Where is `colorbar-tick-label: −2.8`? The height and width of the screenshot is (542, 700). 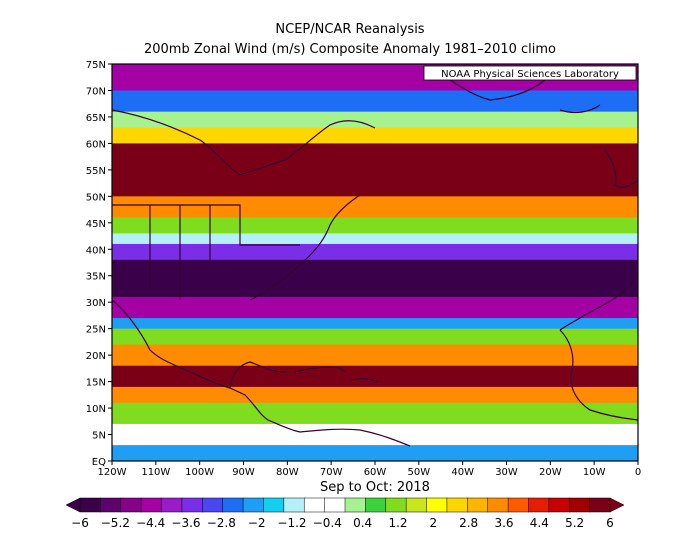
colorbar-tick-label: −2.8 is located at coordinates (221, 523).